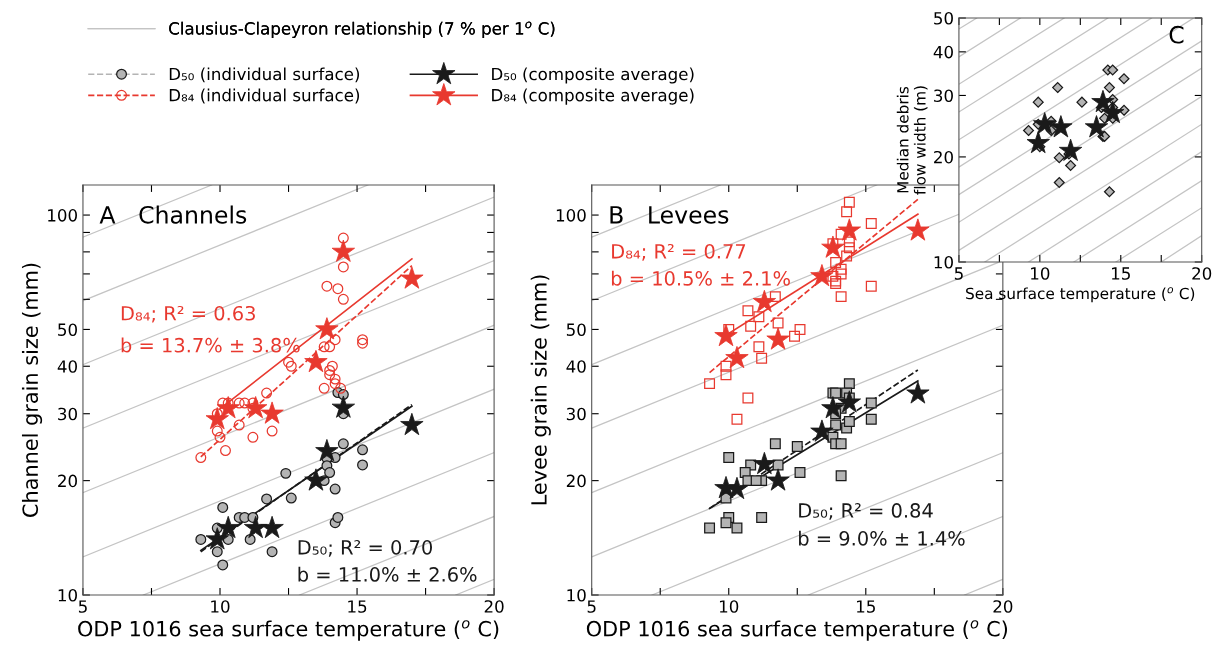  I want to click on legend-label: D₅₀ (individual surface), so click(264, 75).